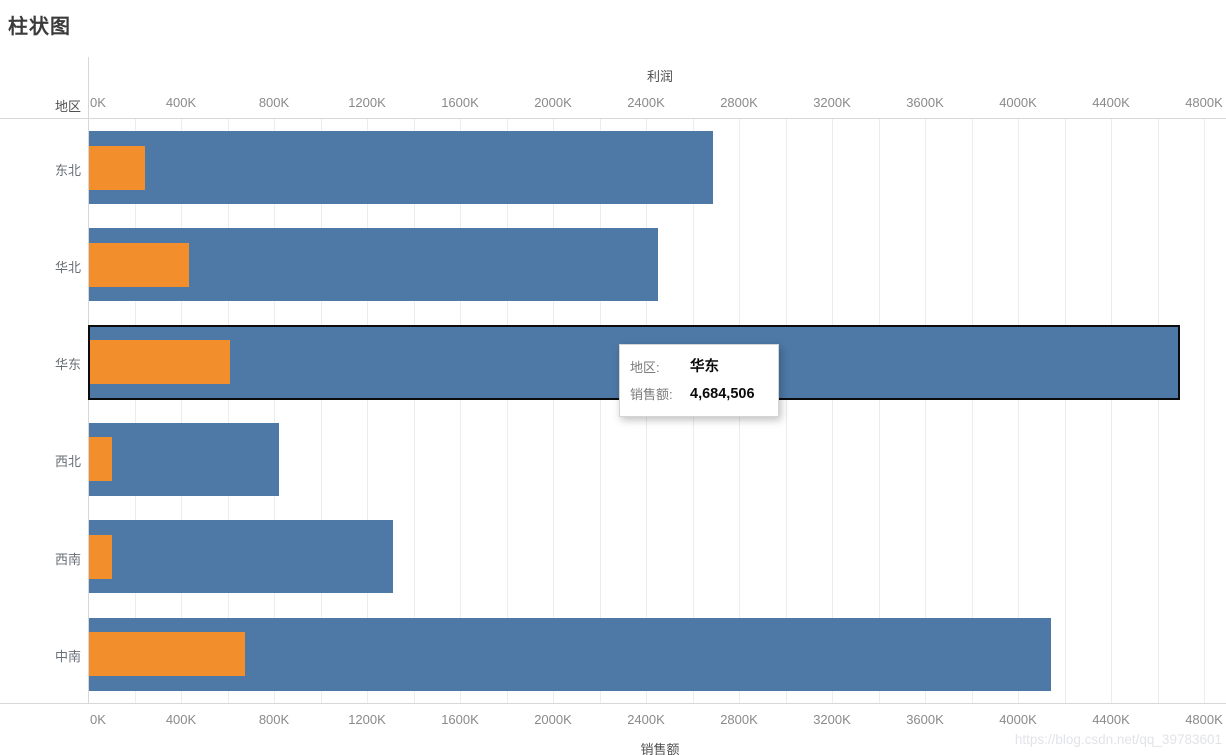 This screenshot has height=755, width=1226. What do you see at coordinates (159, 362) in the screenshot?
I see `profit-bar-华东` at bounding box center [159, 362].